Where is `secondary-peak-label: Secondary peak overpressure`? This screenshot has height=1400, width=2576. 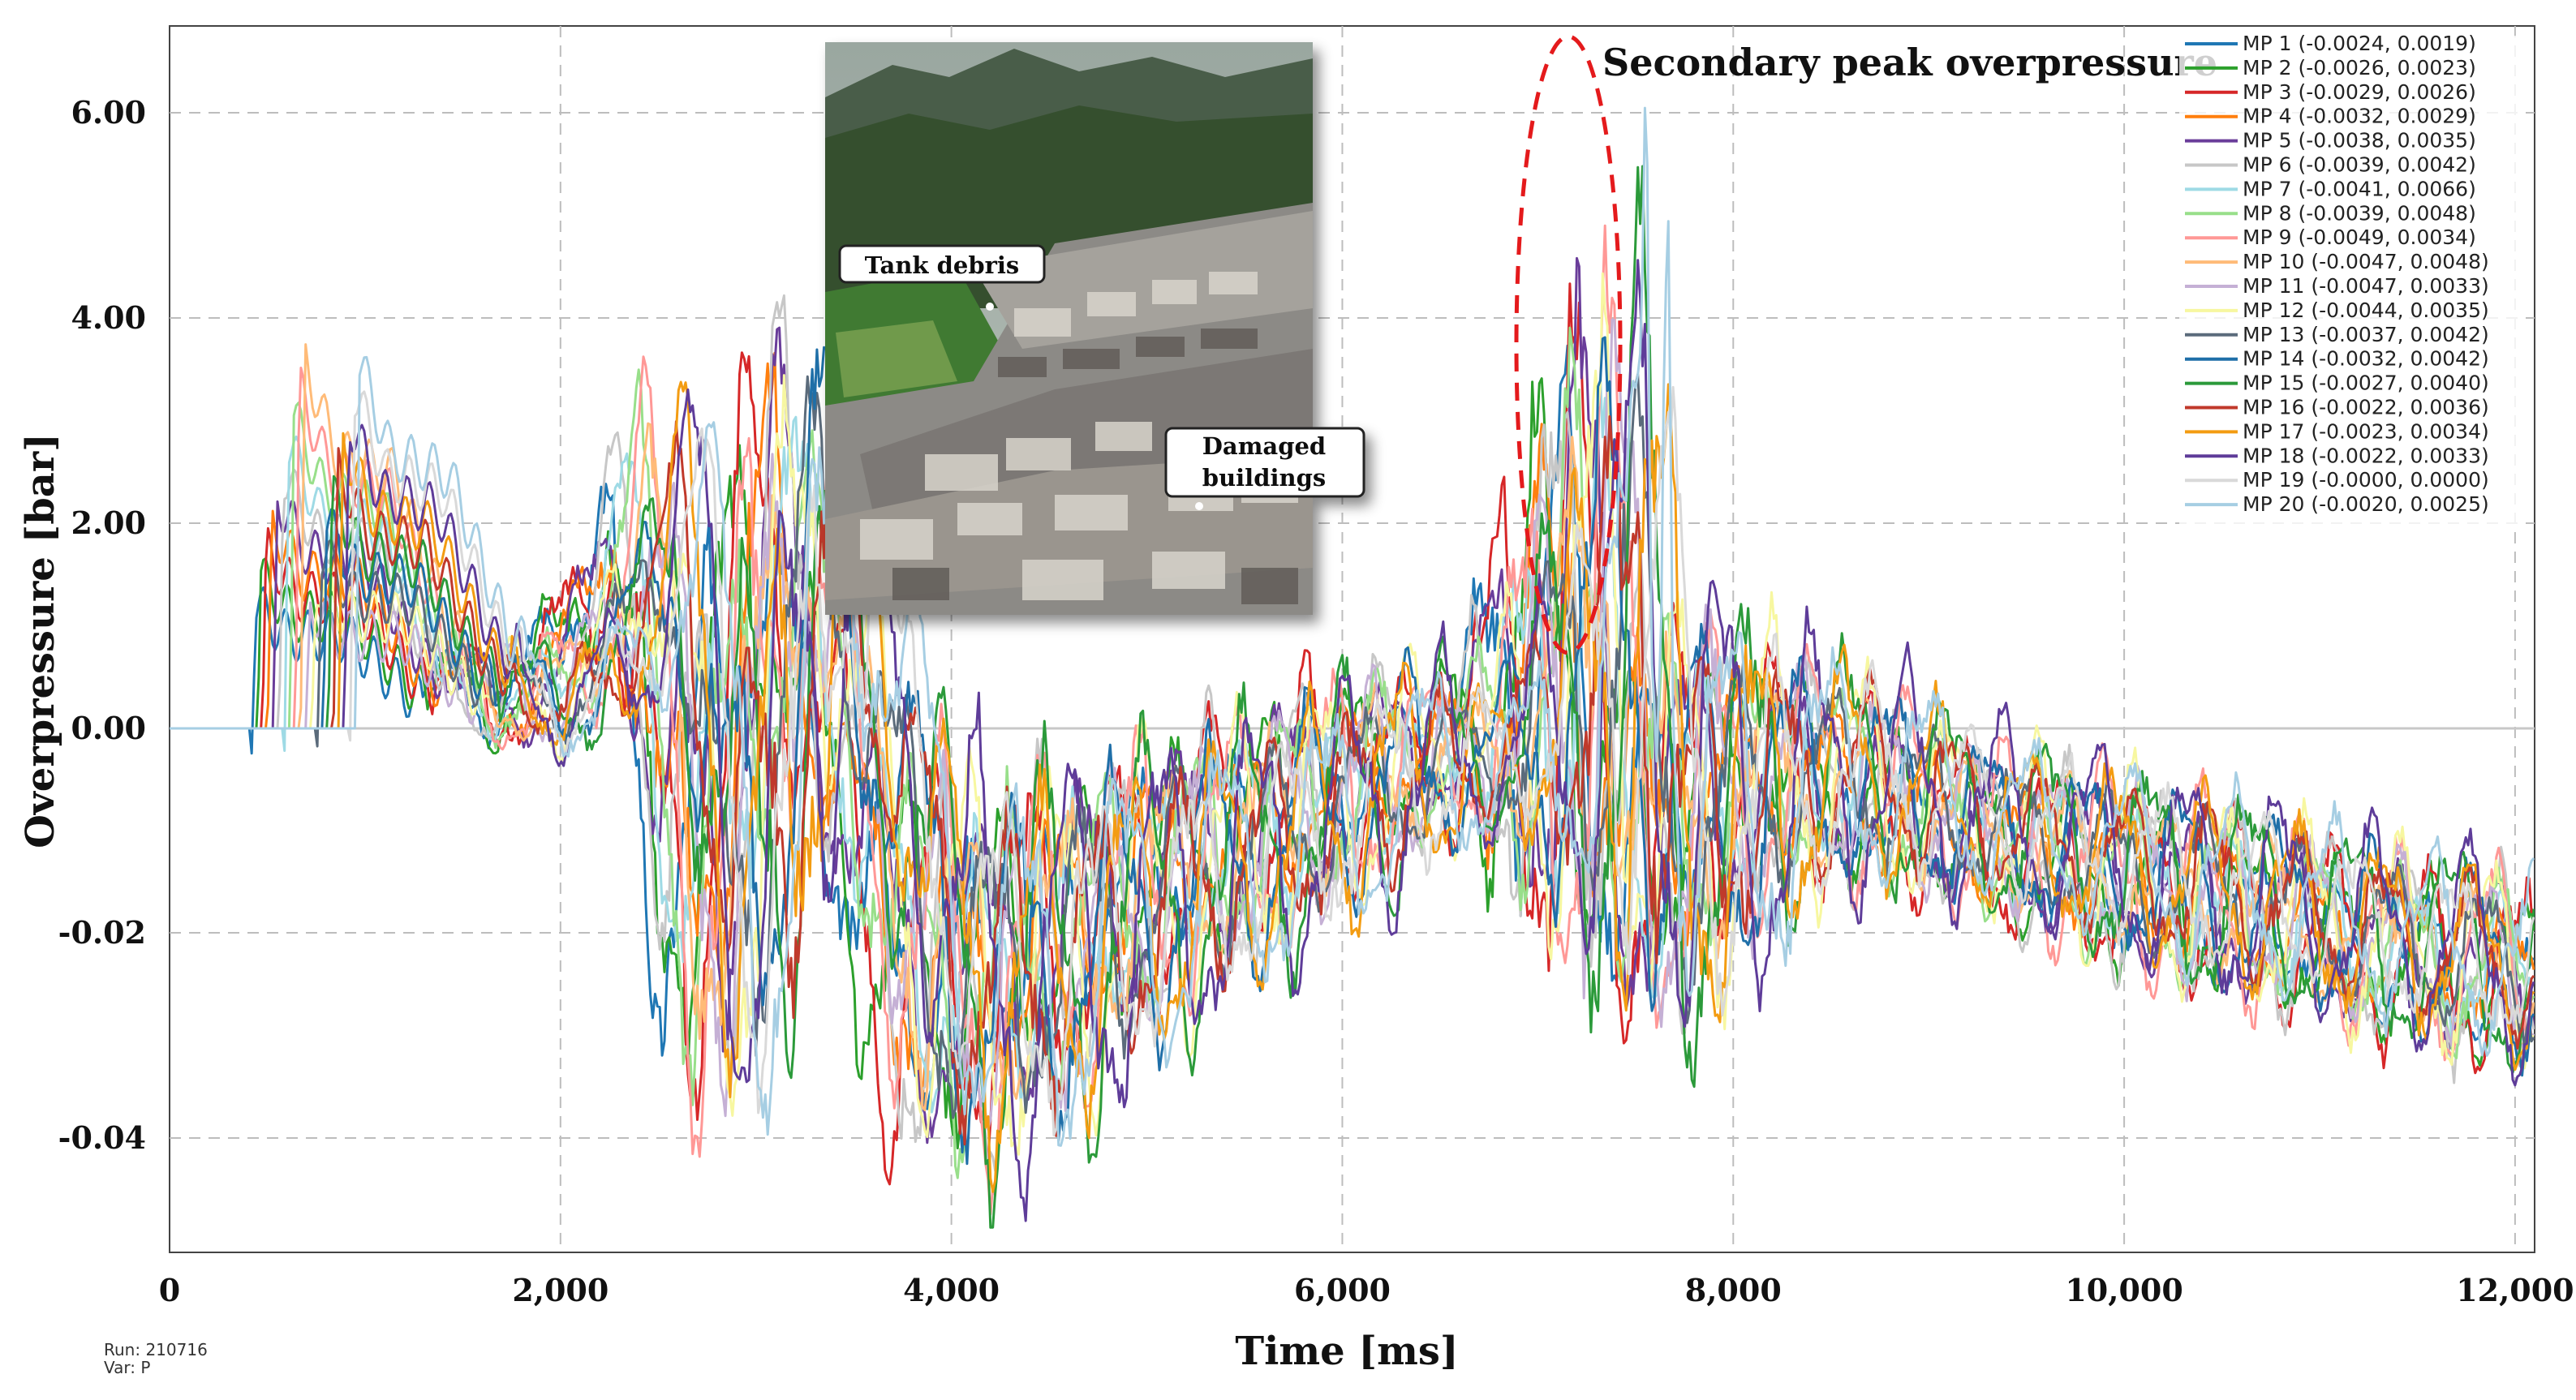 secondary-peak-label: Secondary peak overpressure is located at coordinates (1909, 62).